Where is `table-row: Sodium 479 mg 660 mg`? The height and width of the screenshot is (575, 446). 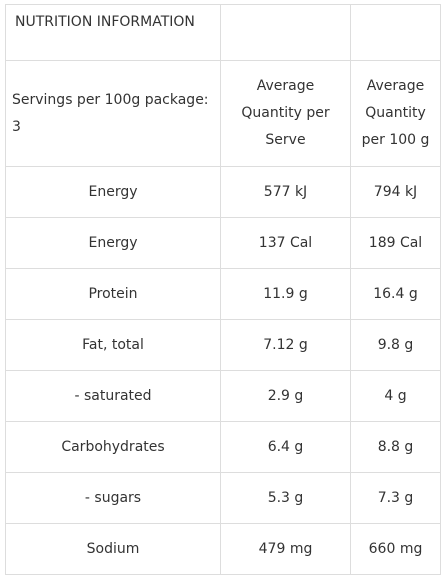
table-row: Sodium 479 mg 660 mg is located at coordinates (223, 549).